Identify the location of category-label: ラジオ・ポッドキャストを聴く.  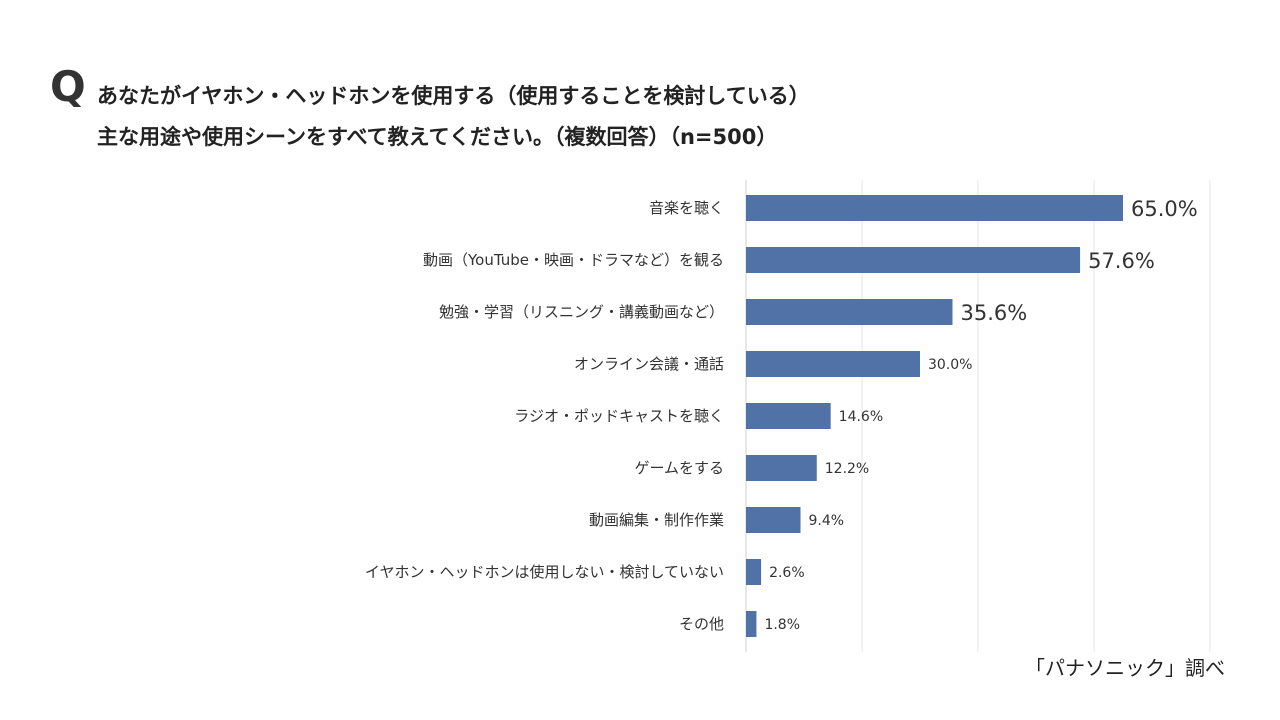
(619, 416).